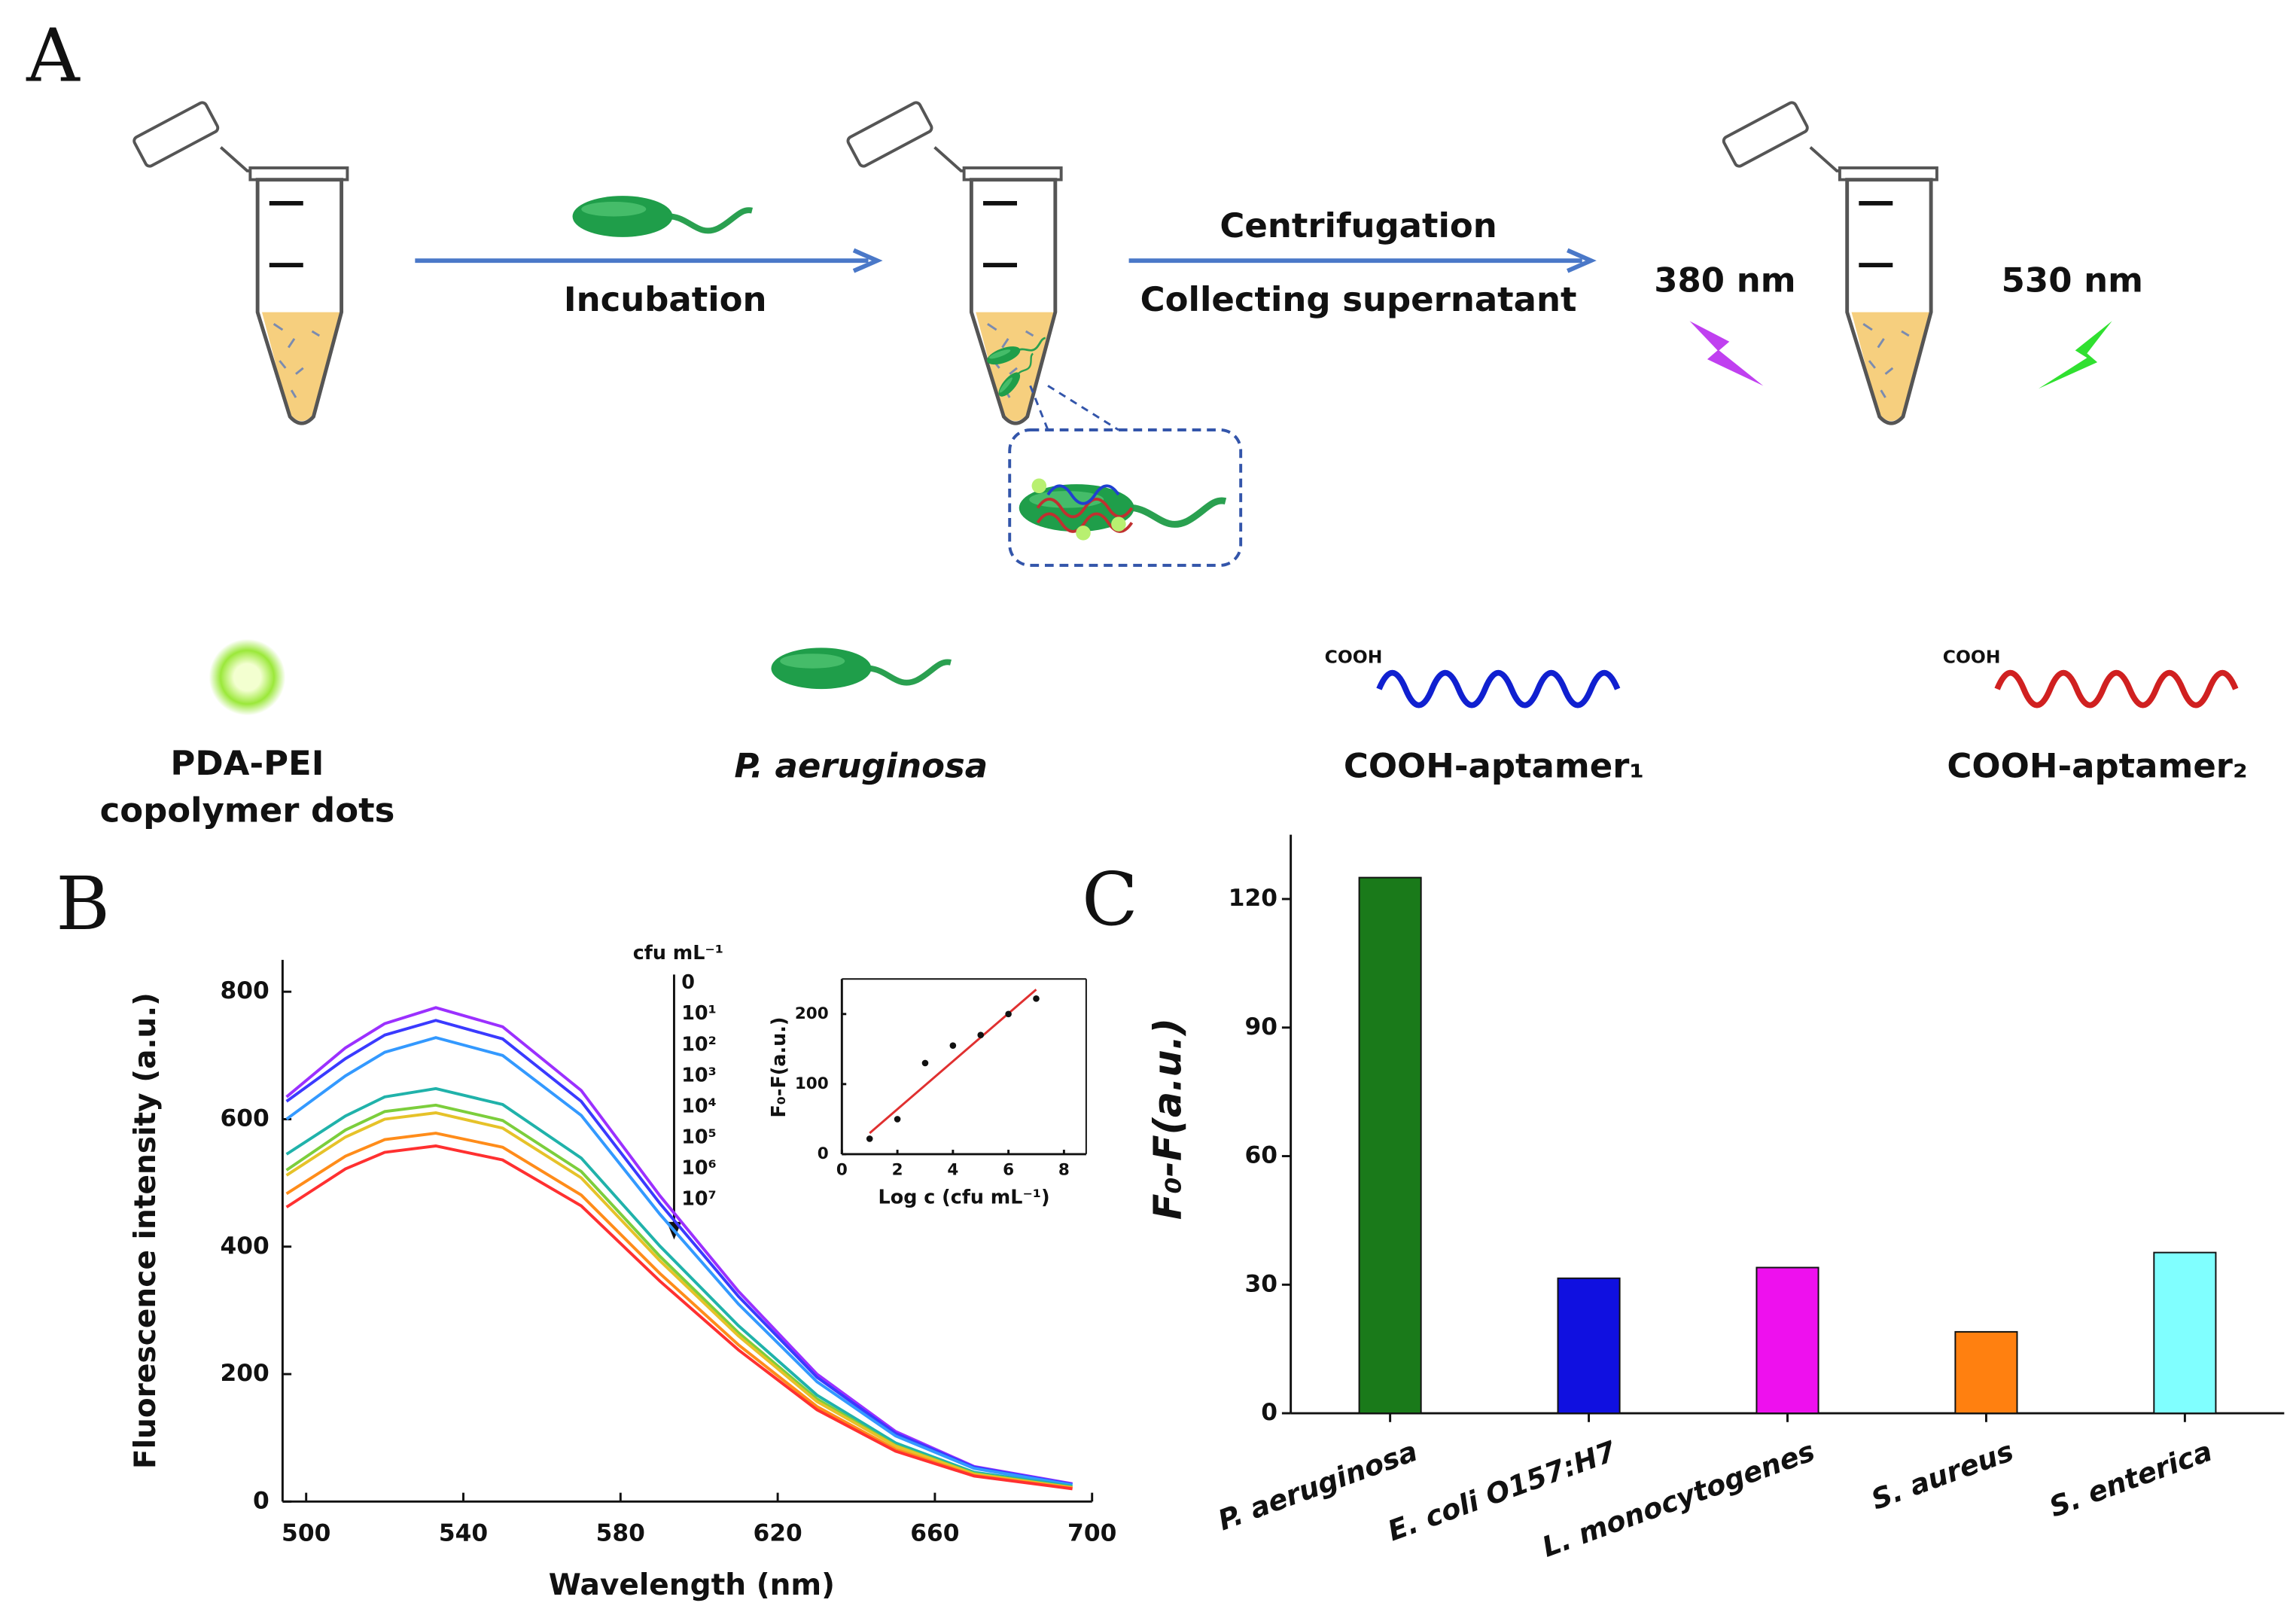 The width and height of the screenshot is (2296, 1615). Describe the element at coordinates (1261, 1284) in the screenshot. I see `y-tick-label: 30` at that location.